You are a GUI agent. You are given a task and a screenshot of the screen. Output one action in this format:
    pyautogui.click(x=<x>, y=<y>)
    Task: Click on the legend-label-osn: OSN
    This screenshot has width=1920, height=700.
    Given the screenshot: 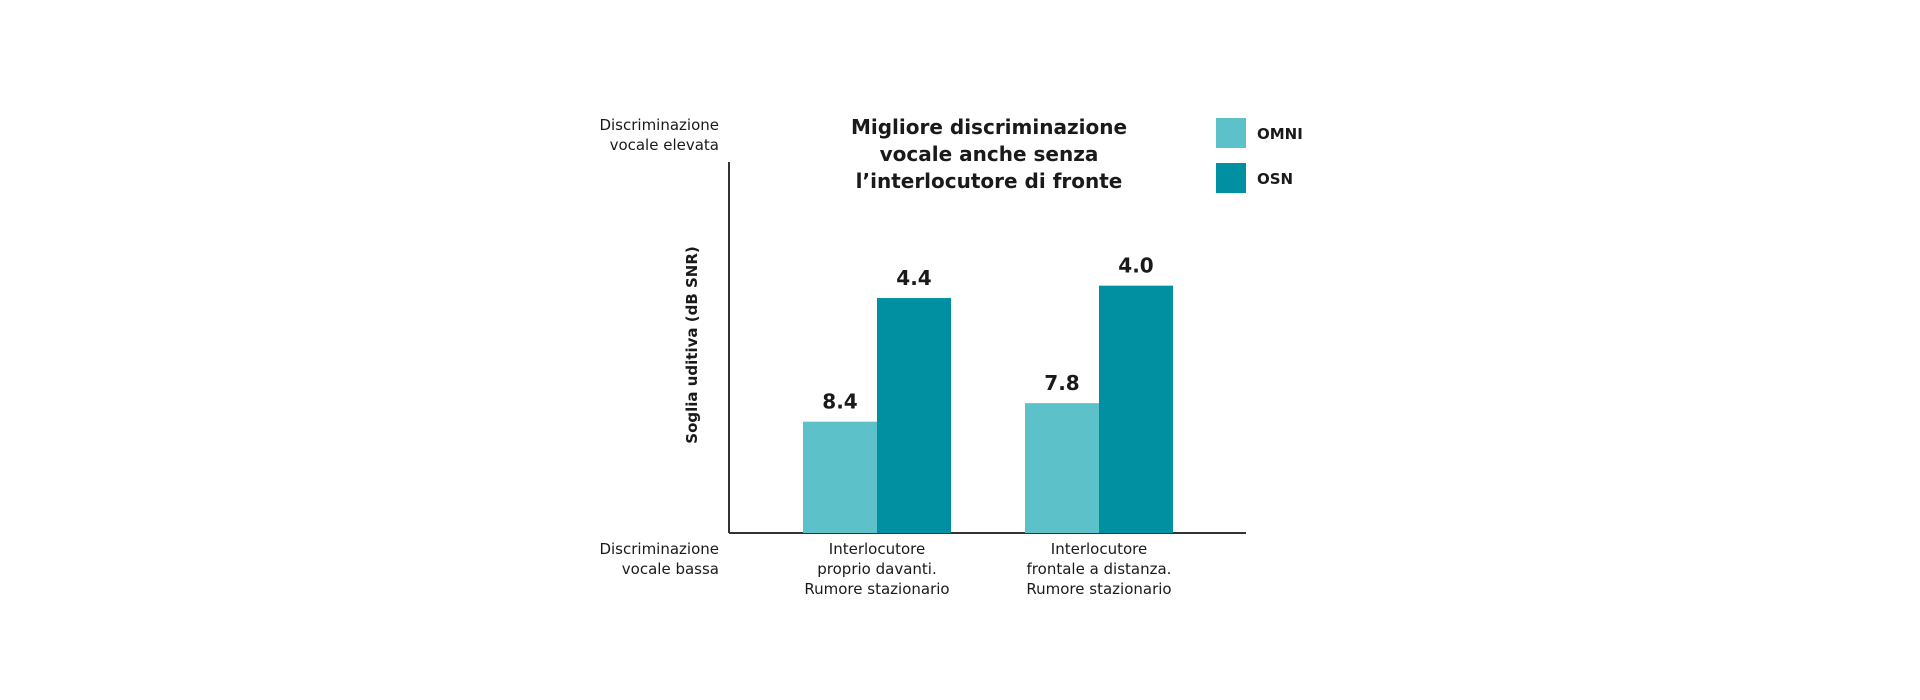 What is the action you would take?
    pyautogui.click(x=1275, y=179)
    